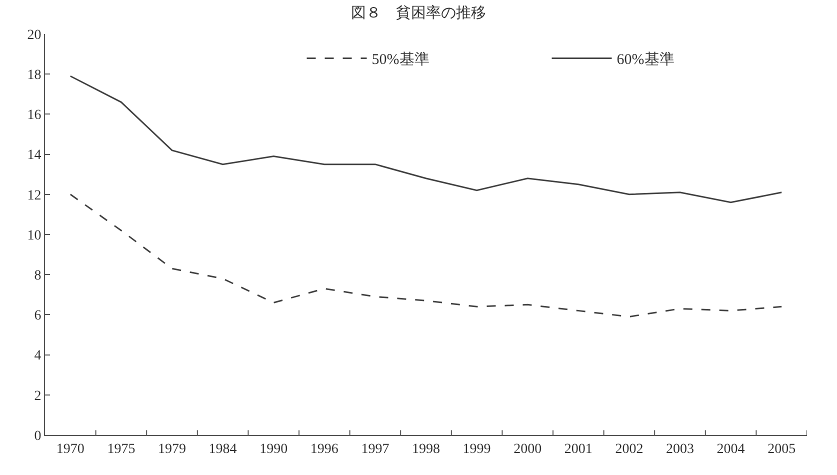  What do you see at coordinates (426, 449) in the screenshot?
I see `x-tick-label: 1998` at bounding box center [426, 449].